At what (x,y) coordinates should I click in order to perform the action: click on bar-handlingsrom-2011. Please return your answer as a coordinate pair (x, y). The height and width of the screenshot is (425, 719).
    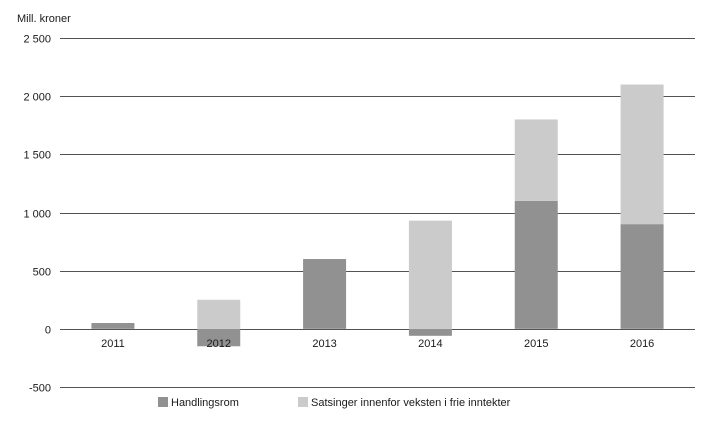
    Looking at the image, I should click on (113, 326).